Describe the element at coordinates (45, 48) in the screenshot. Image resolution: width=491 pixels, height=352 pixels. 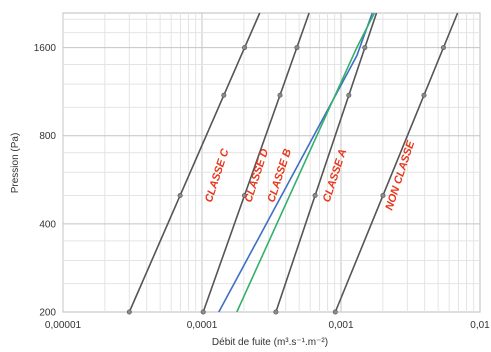
I see `y-tick-label: 1600` at that location.